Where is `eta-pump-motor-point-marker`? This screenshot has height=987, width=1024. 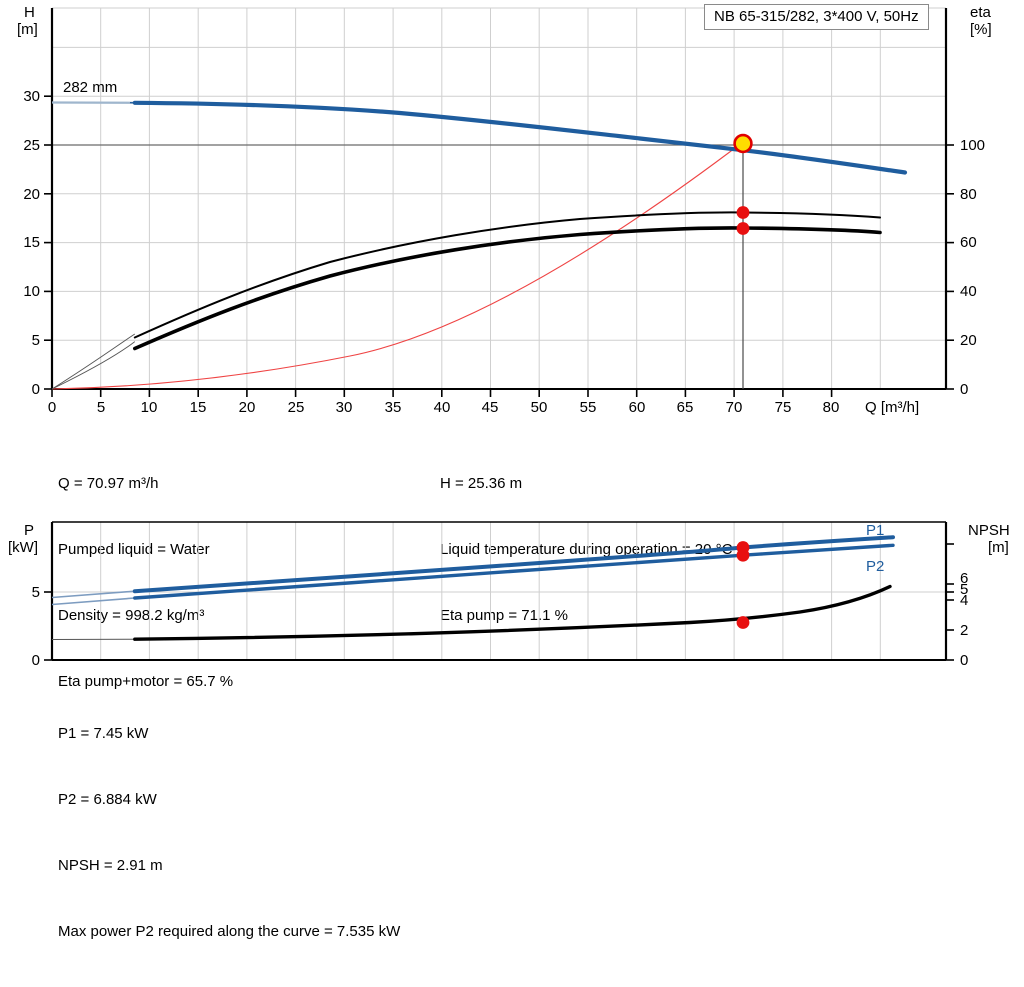
eta-pump-motor-point-marker is located at coordinates (743, 228).